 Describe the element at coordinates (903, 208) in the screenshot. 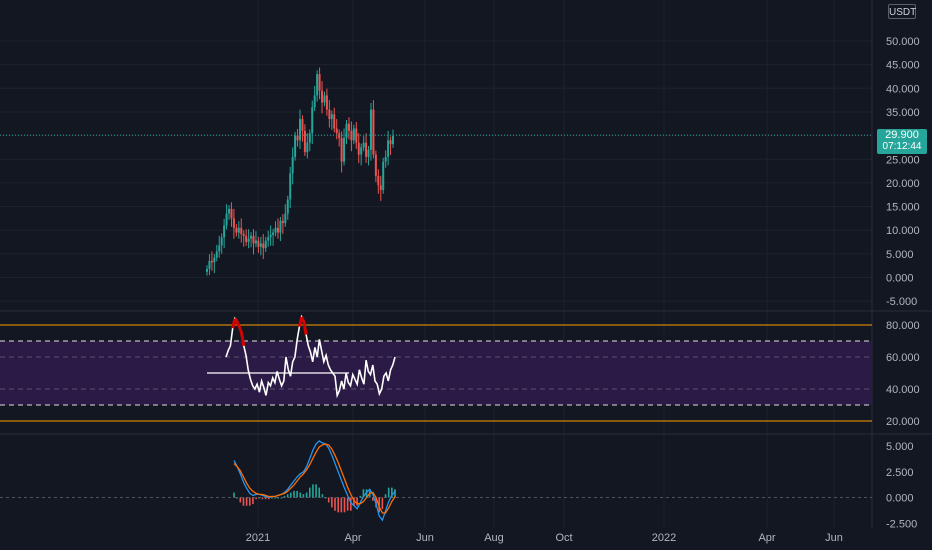

I see `price-tick-label: 15.000` at that location.